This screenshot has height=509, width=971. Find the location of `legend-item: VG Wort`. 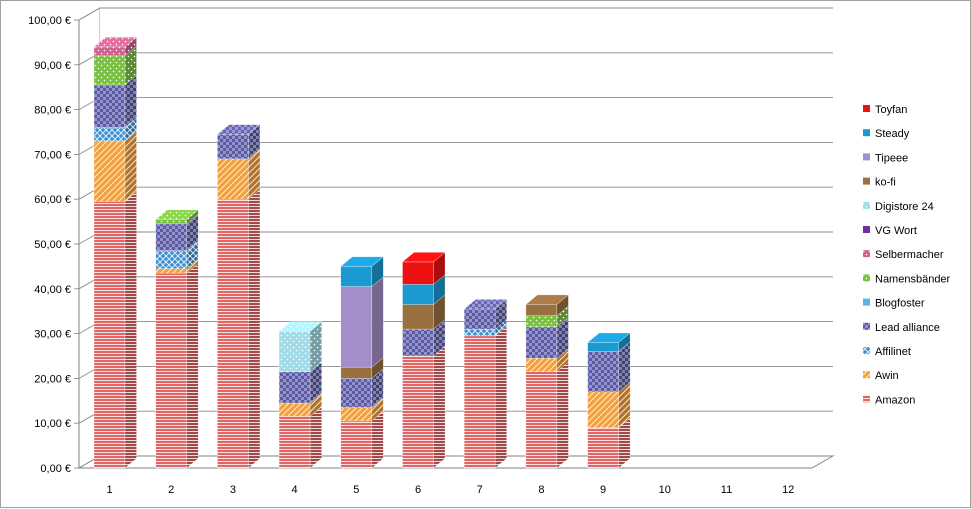

legend-item: VG Wort is located at coordinates (890, 231).